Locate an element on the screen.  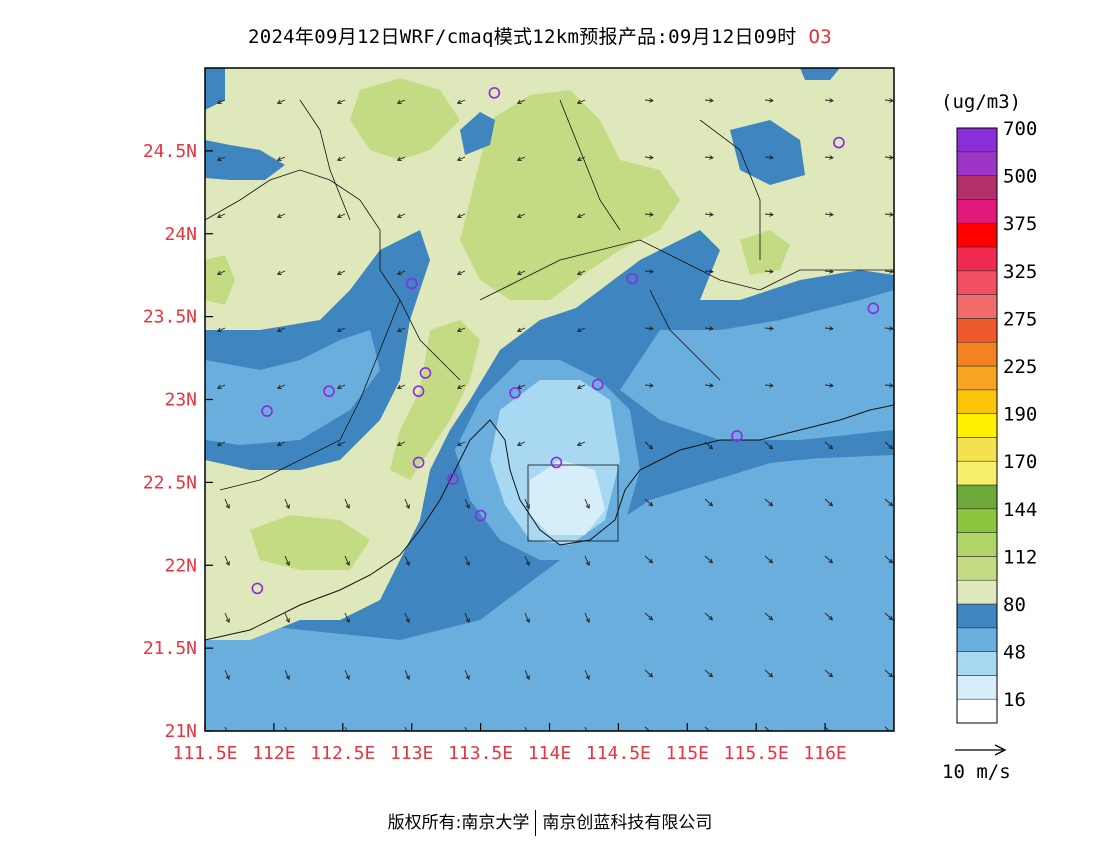
x-tick-label: 114E is located at coordinates (549, 753).